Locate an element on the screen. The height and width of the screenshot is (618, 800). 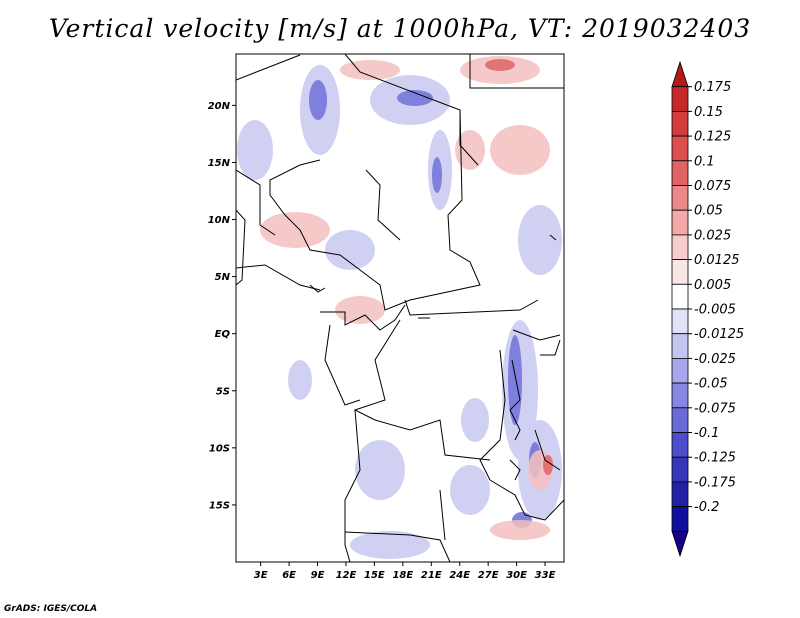
lat-tick-label: 20N is located at coordinates (219, 106).